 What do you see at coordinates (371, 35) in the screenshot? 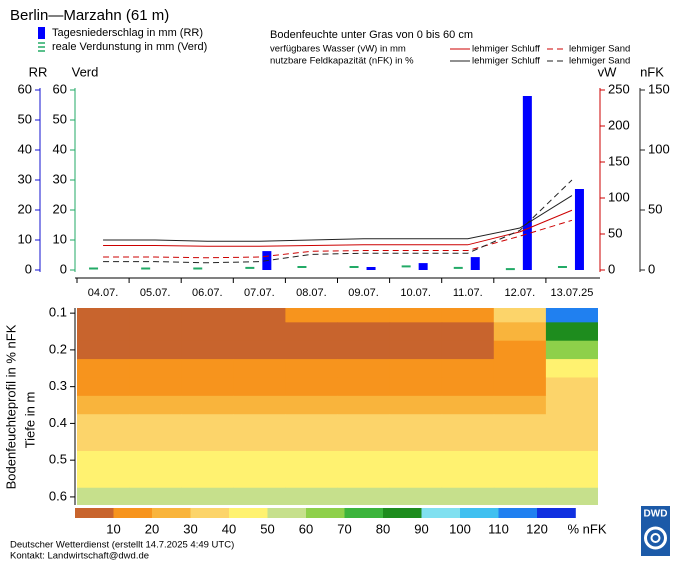
I see `soil-title: Bodenfeuchte unter Gras von 0 bis 60 cm` at bounding box center [371, 35].